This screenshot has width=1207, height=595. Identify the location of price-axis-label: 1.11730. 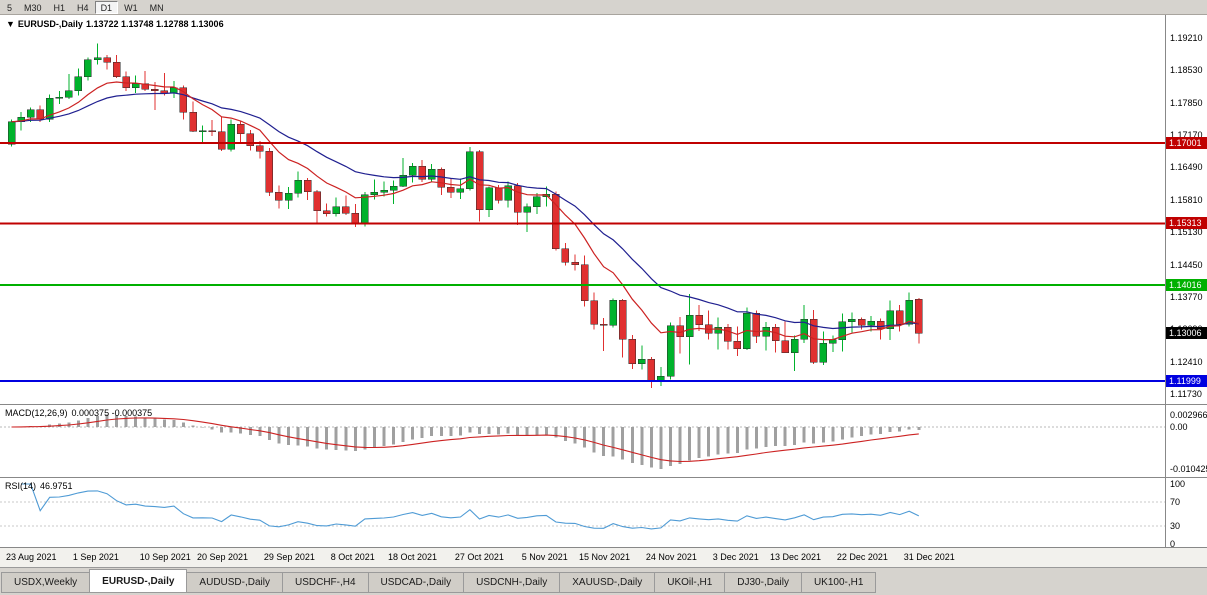
(1186, 394).